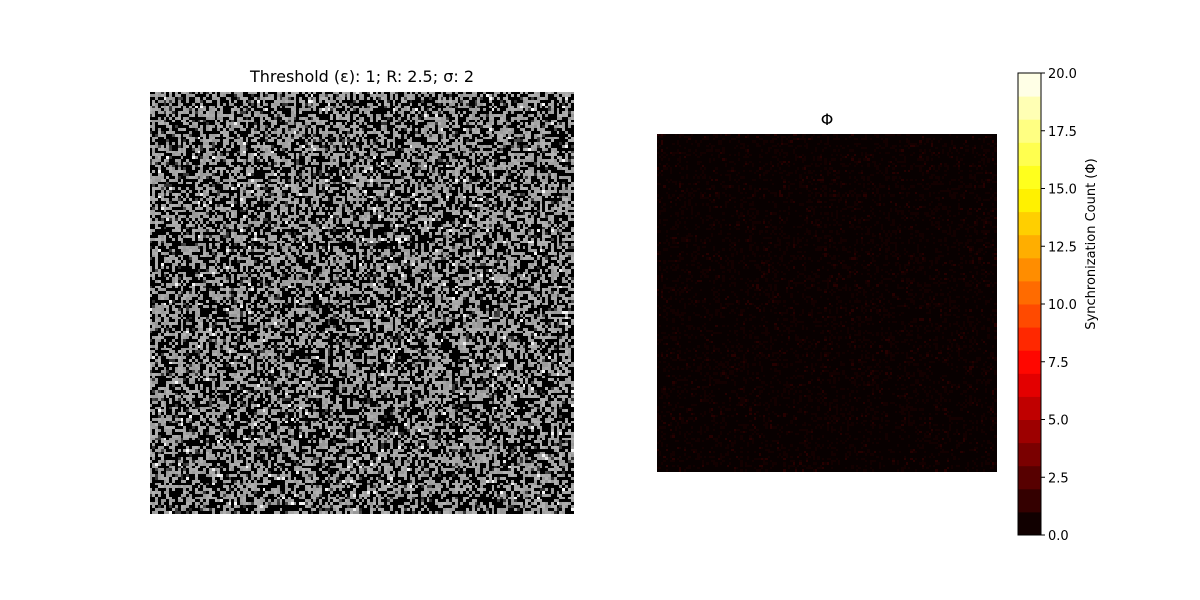  I want to click on colorbar-tick-label: 17.5, so click(1062, 132).